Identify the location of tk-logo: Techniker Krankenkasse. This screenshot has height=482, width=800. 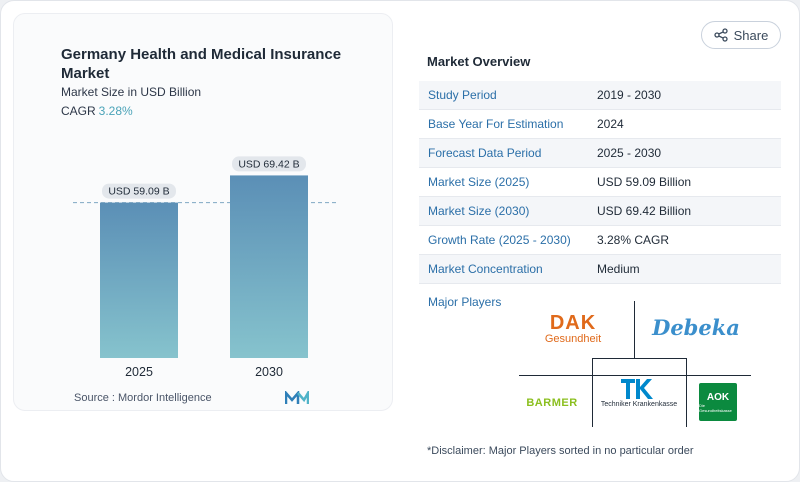
(639, 395).